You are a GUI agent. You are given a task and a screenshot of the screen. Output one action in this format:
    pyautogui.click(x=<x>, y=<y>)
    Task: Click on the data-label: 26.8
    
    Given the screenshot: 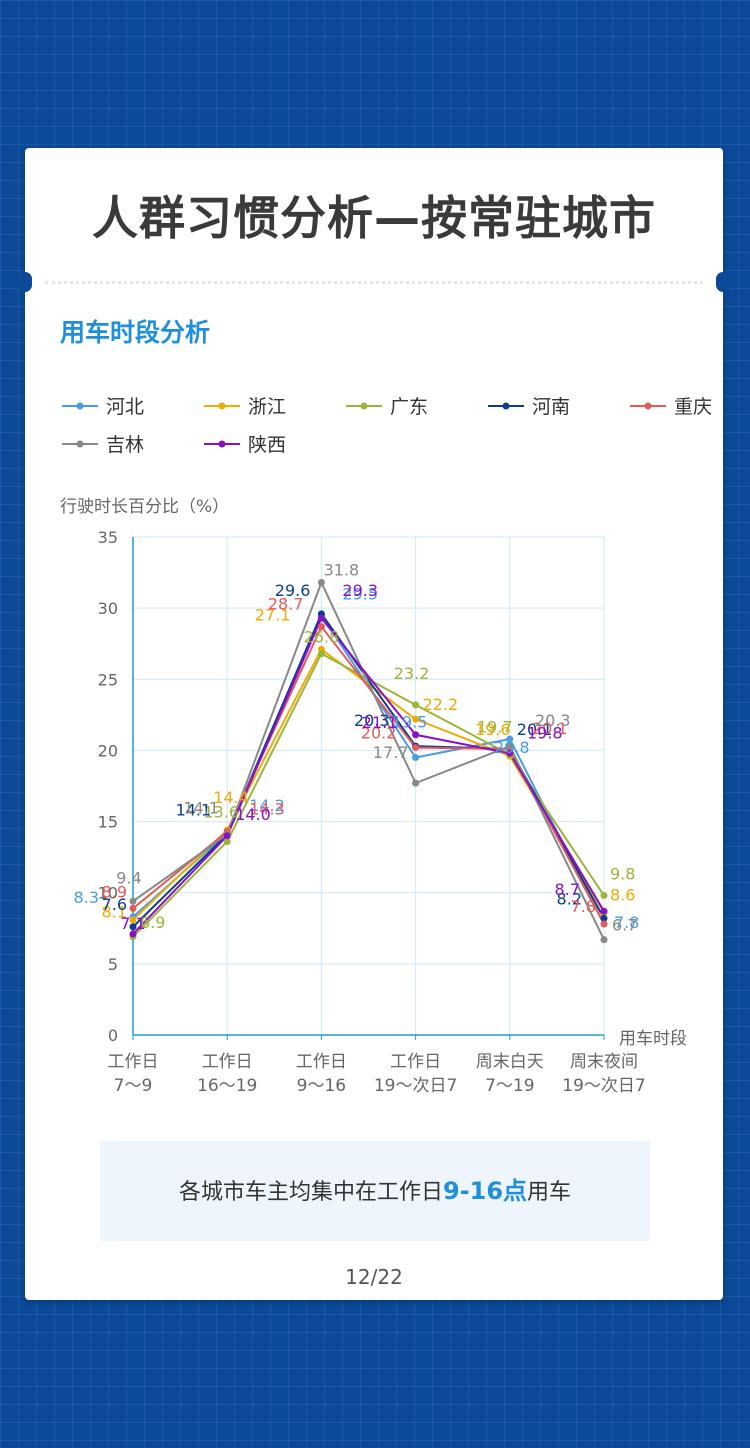 What is the action you would take?
    pyautogui.click(x=322, y=637)
    